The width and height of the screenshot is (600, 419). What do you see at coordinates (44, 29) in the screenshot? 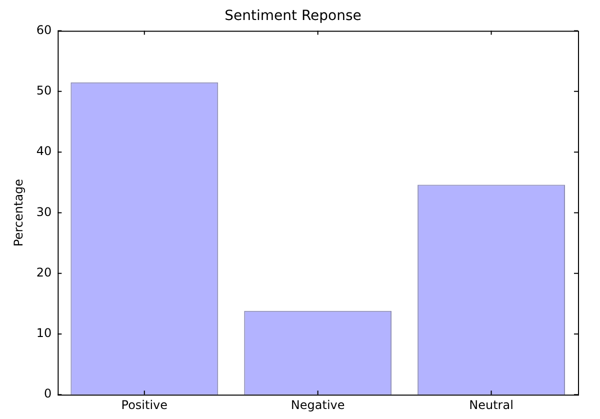
I see `y-tick-label: 60` at bounding box center [44, 29].